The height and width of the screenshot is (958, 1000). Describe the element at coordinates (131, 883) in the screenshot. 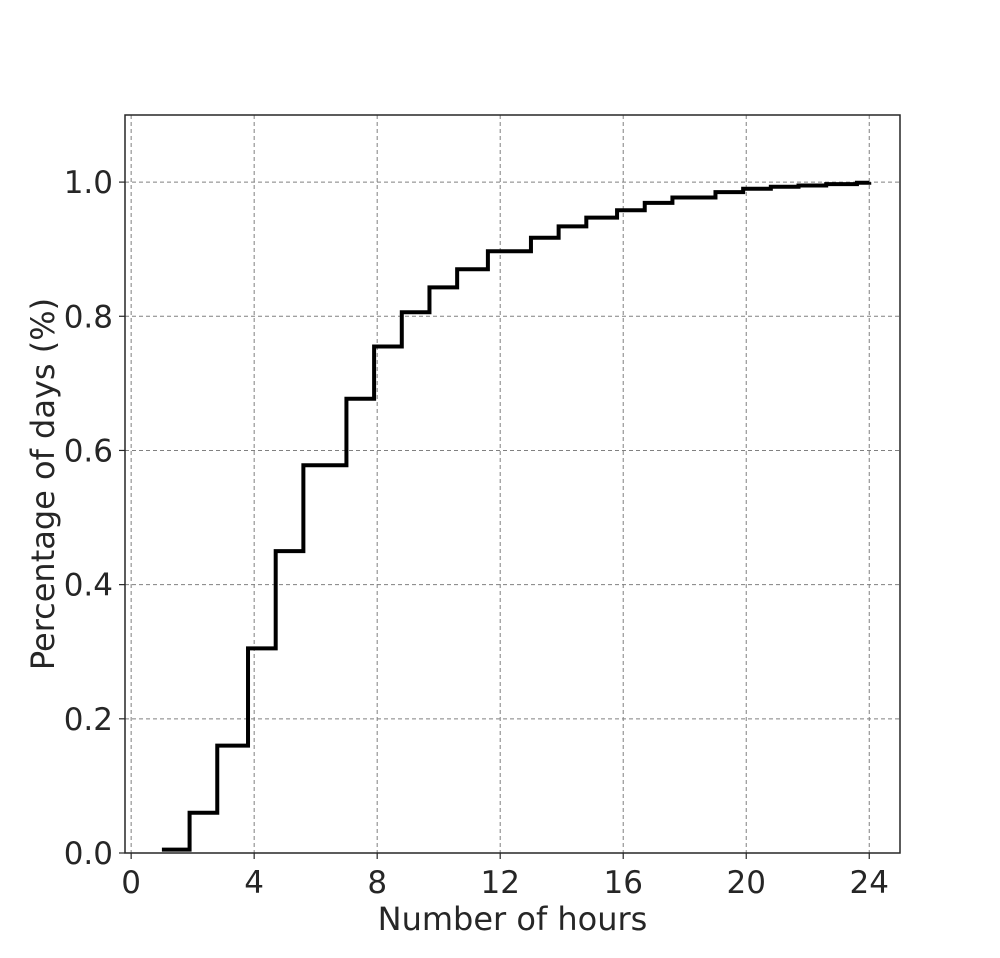

I see `x-tick-label: 0` at that location.